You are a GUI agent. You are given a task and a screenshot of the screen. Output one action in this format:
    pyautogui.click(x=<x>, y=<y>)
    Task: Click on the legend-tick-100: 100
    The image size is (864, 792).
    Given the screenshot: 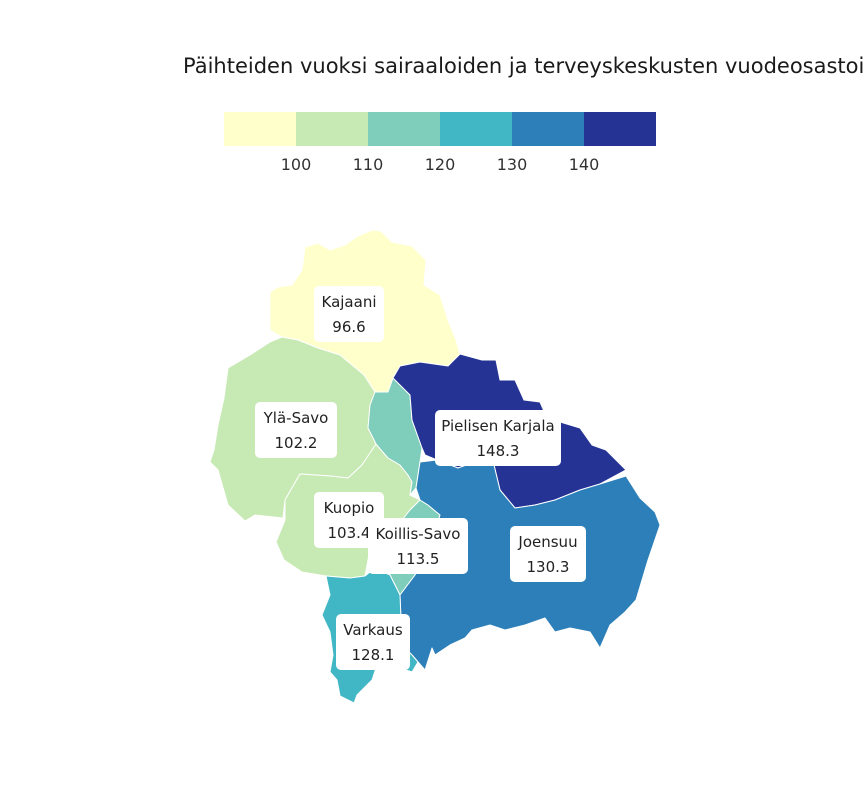 What is the action you would take?
    pyautogui.click(x=296, y=164)
    